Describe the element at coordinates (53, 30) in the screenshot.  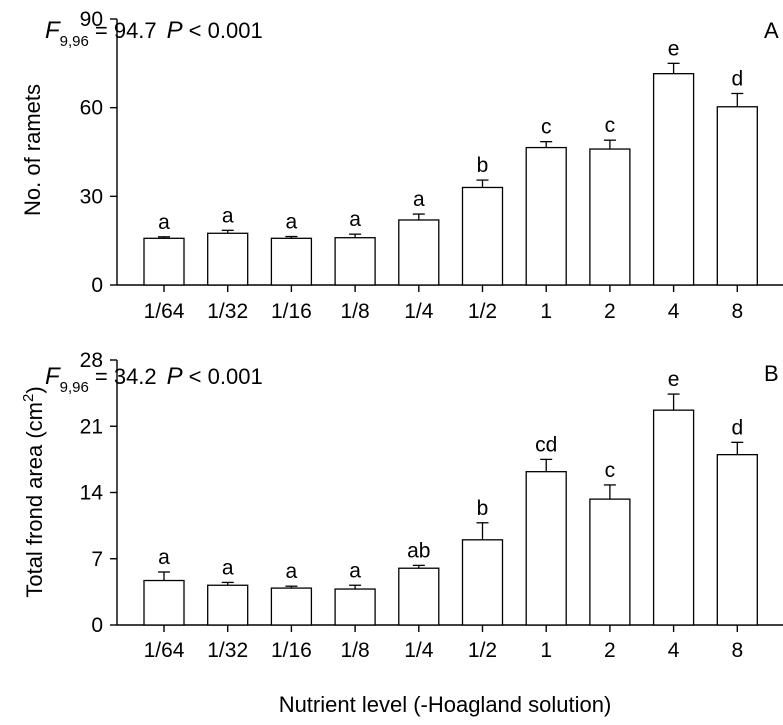
I see `panel-a-stat-f: F` at that location.